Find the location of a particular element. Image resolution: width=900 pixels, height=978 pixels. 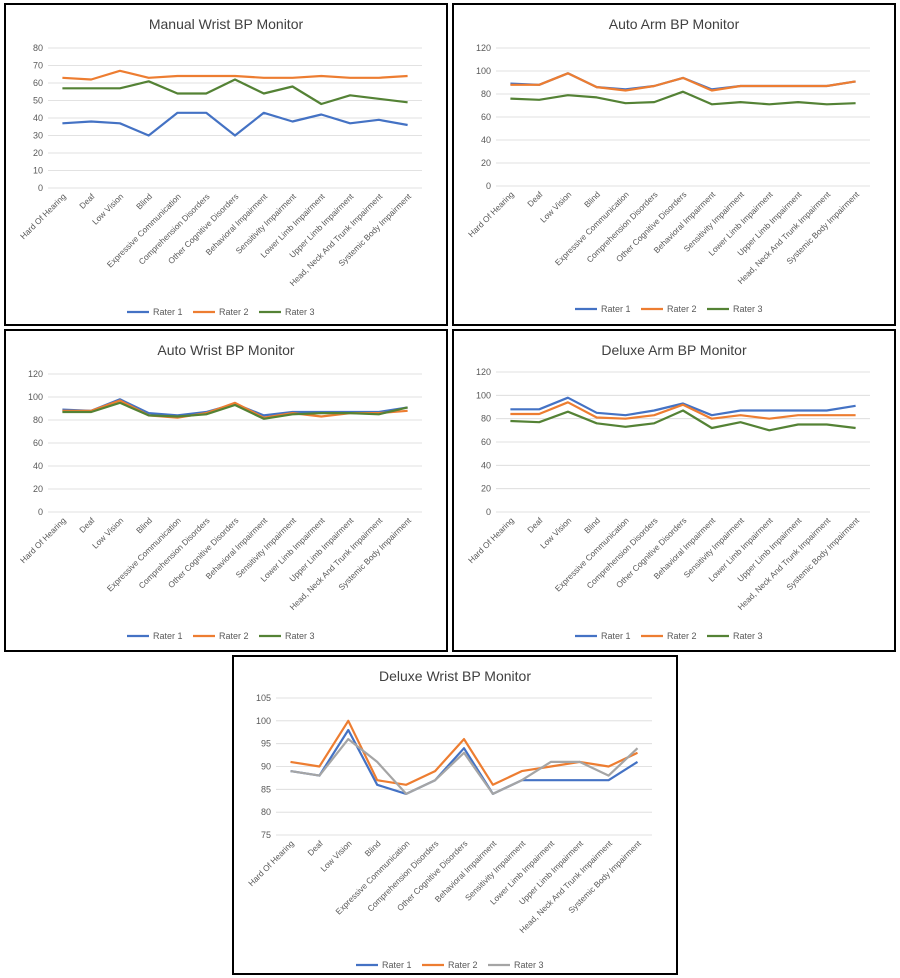

chart-title: Auto Wrist BP Monitor is located at coordinates (226, 350).